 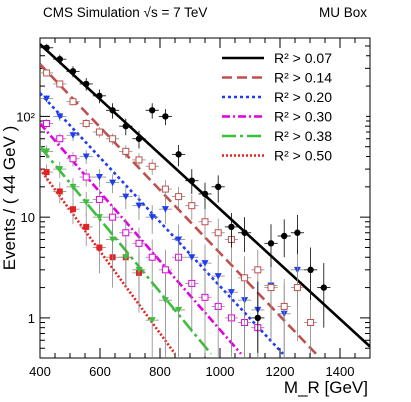 What do you see at coordinates (303, 97) in the screenshot?
I see `legend-label: R² > 0.20` at bounding box center [303, 97].